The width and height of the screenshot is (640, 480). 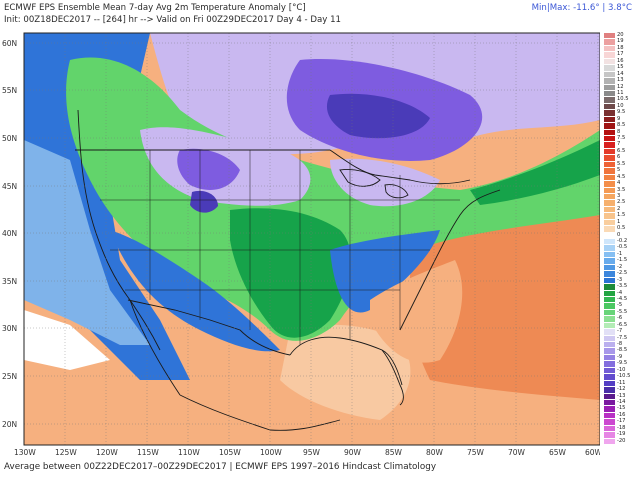 I want to click on atlantic-coast, so click(x=450, y=260).